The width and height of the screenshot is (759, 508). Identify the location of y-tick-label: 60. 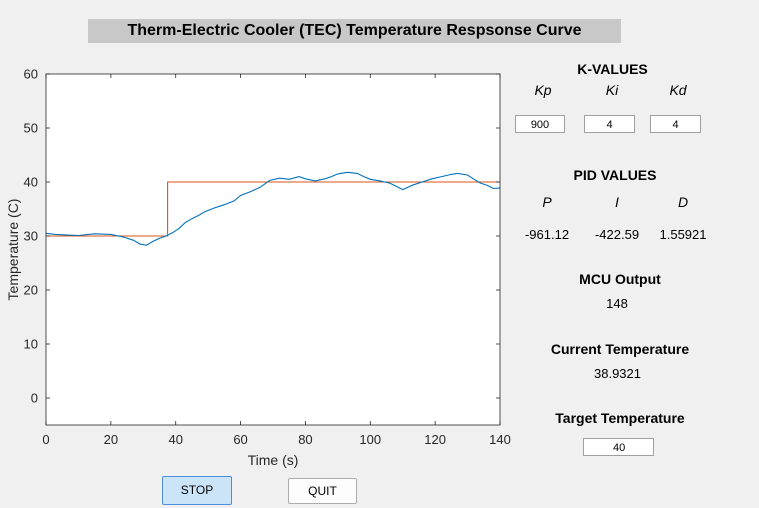
(31, 74).